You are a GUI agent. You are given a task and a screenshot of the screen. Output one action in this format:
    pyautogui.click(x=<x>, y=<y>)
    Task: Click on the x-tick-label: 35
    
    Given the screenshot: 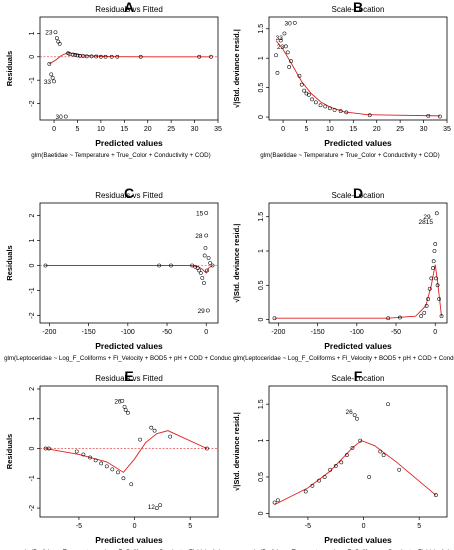 What is the action you would take?
    pyautogui.click(x=218, y=129)
    